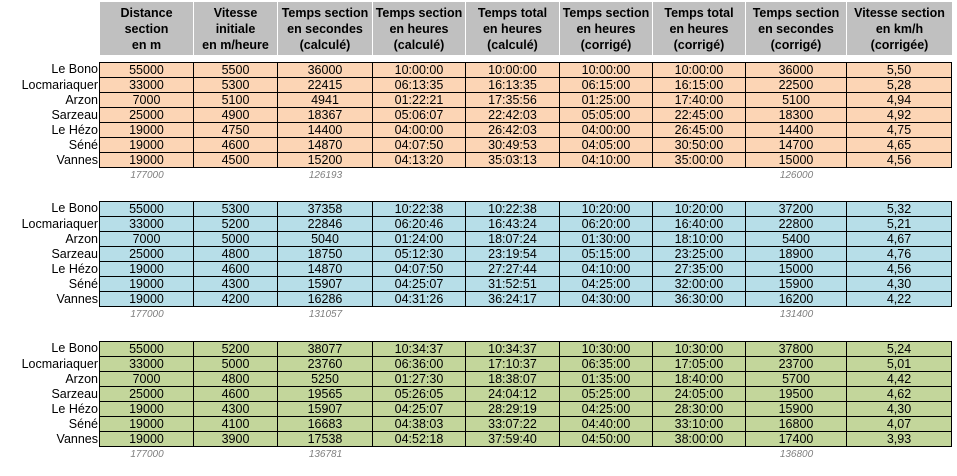 The width and height of the screenshot is (957, 476). What do you see at coordinates (698, 269) in the screenshot?
I see `table-cell: 27:35:00` at bounding box center [698, 269].